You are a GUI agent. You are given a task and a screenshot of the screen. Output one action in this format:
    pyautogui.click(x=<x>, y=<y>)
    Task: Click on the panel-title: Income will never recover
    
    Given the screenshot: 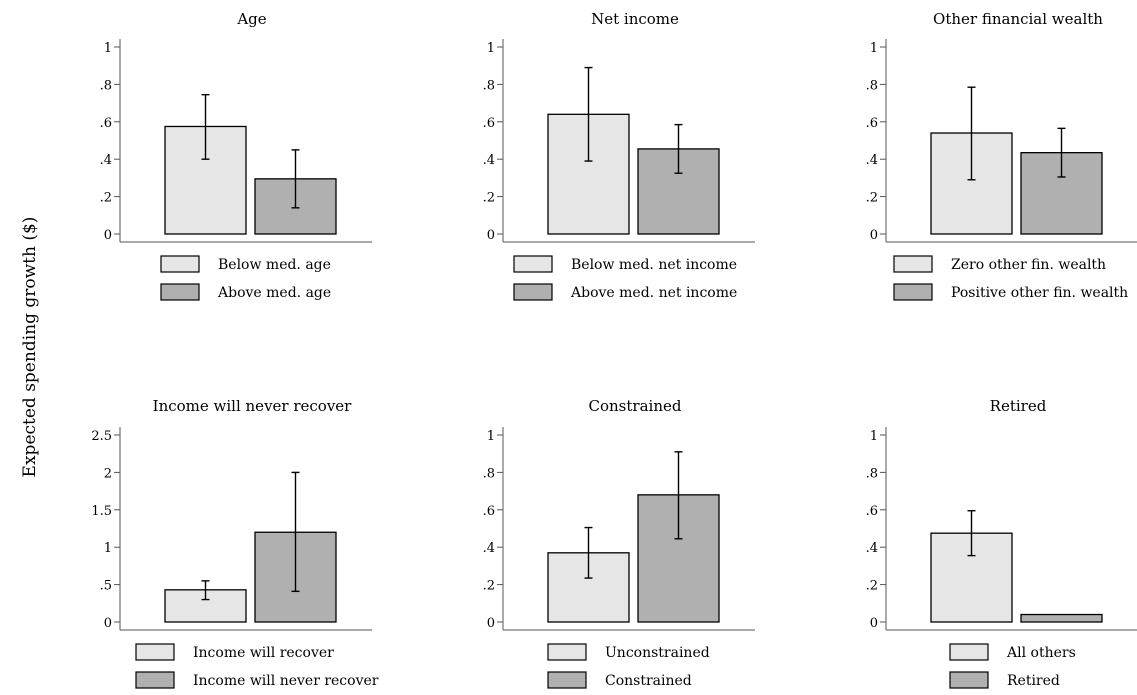 What is the action you would take?
    pyautogui.click(x=253, y=406)
    